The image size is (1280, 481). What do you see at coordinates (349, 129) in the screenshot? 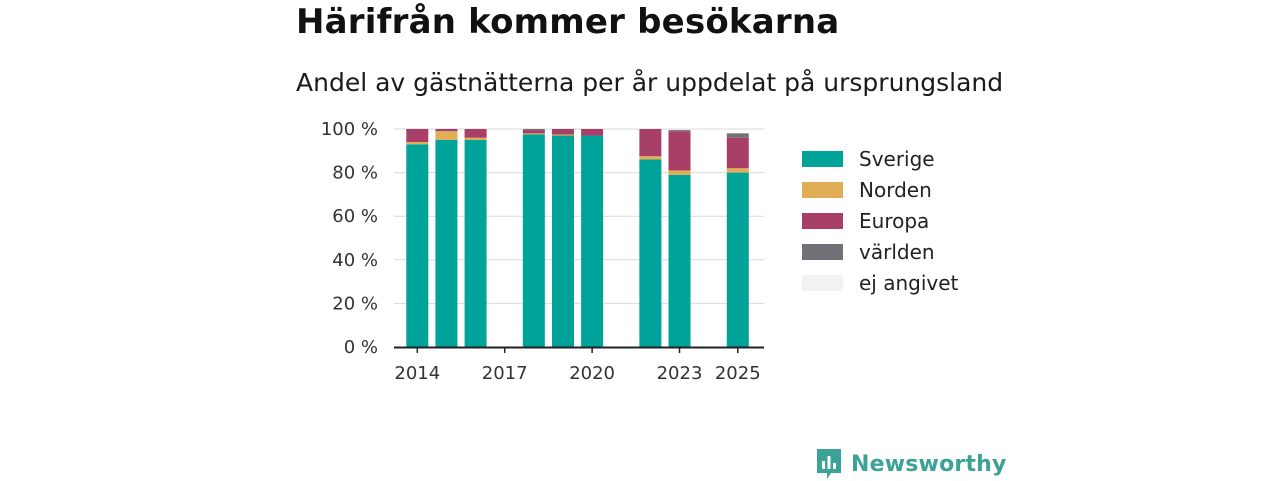
I see `y-tick-label: 100 %` at bounding box center [349, 129].